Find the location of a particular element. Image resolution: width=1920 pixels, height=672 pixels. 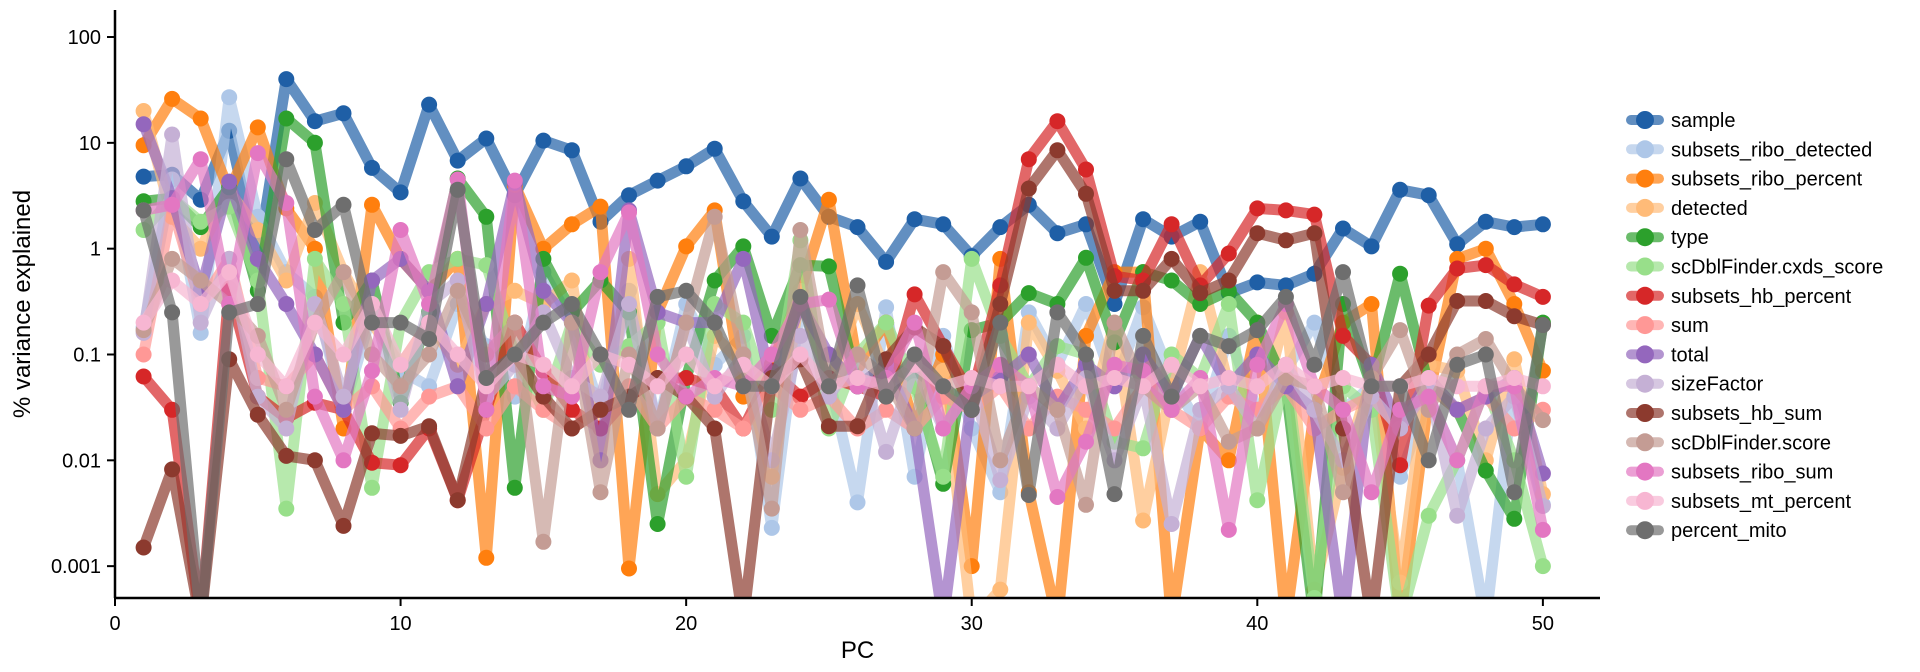

x-tick-label: 50 is located at coordinates (1543, 624).